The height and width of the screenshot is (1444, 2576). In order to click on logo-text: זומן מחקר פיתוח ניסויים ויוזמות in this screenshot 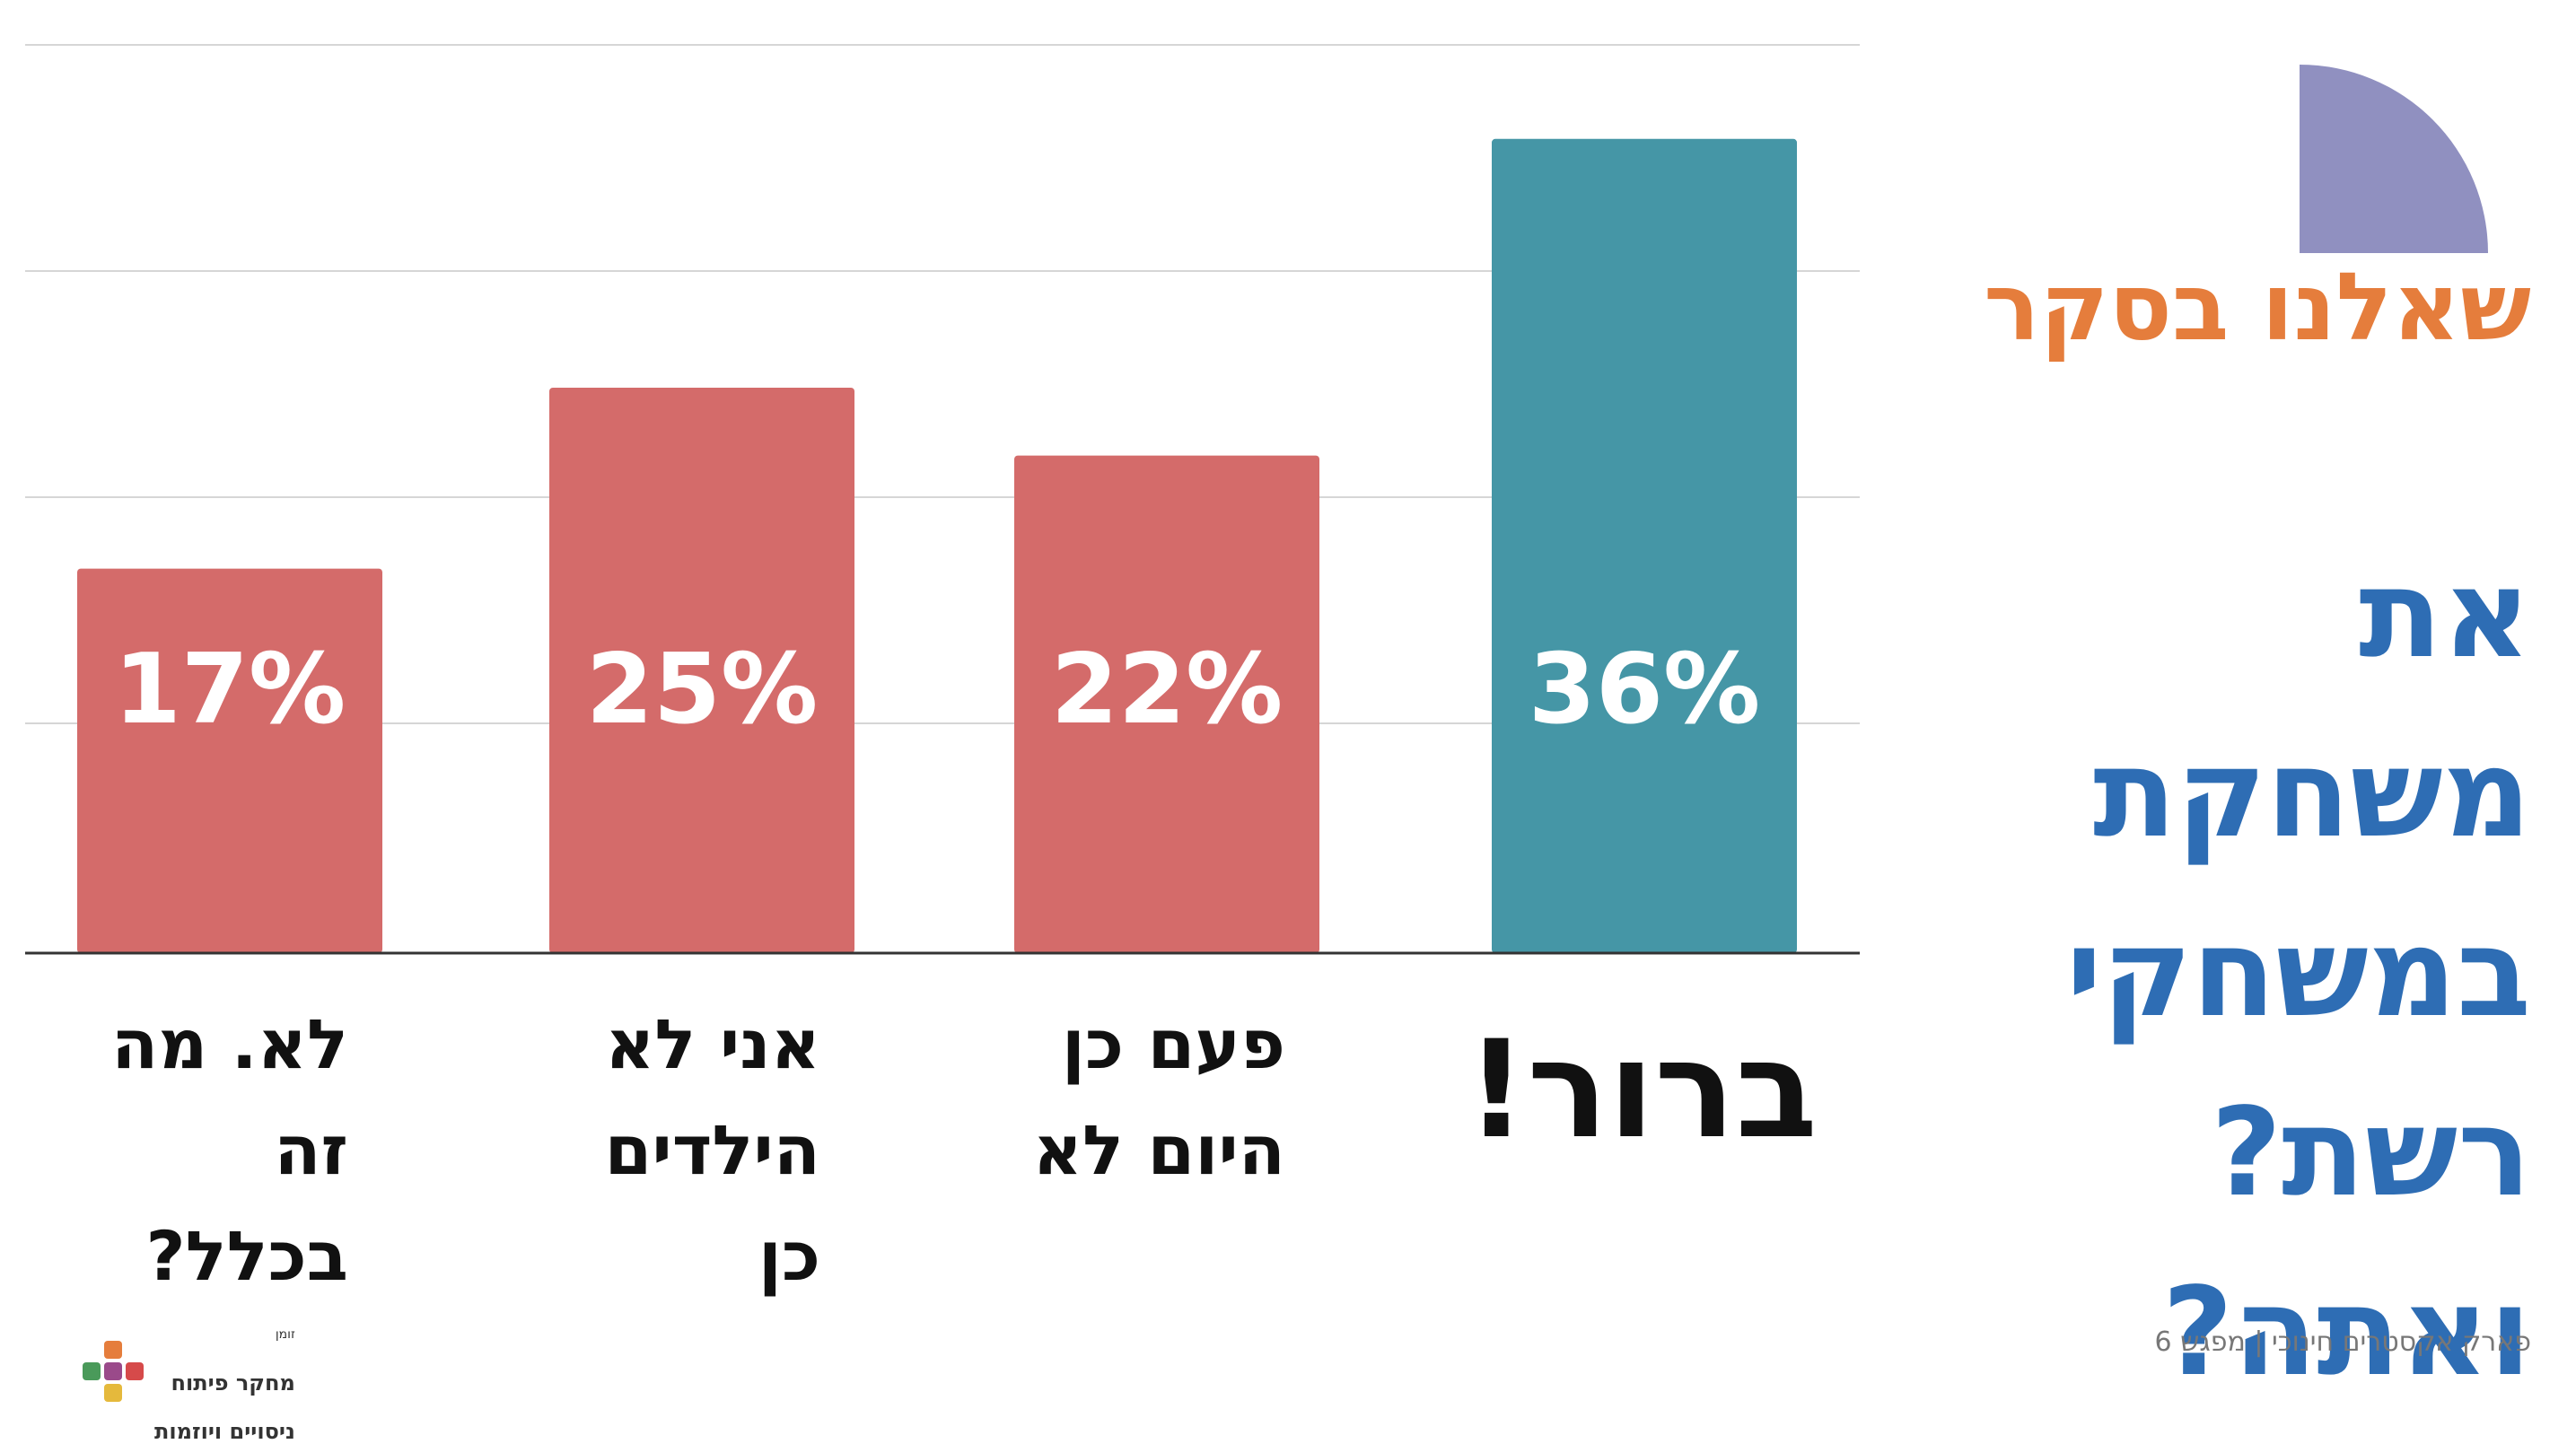, I will do `click(224, 1371)`.